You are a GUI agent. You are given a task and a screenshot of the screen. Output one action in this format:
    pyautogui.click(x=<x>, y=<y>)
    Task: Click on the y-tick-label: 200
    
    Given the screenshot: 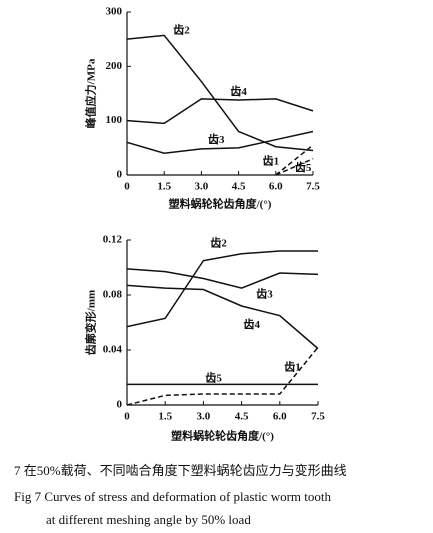 What is the action you would take?
    pyautogui.click(x=114, y=66)
    